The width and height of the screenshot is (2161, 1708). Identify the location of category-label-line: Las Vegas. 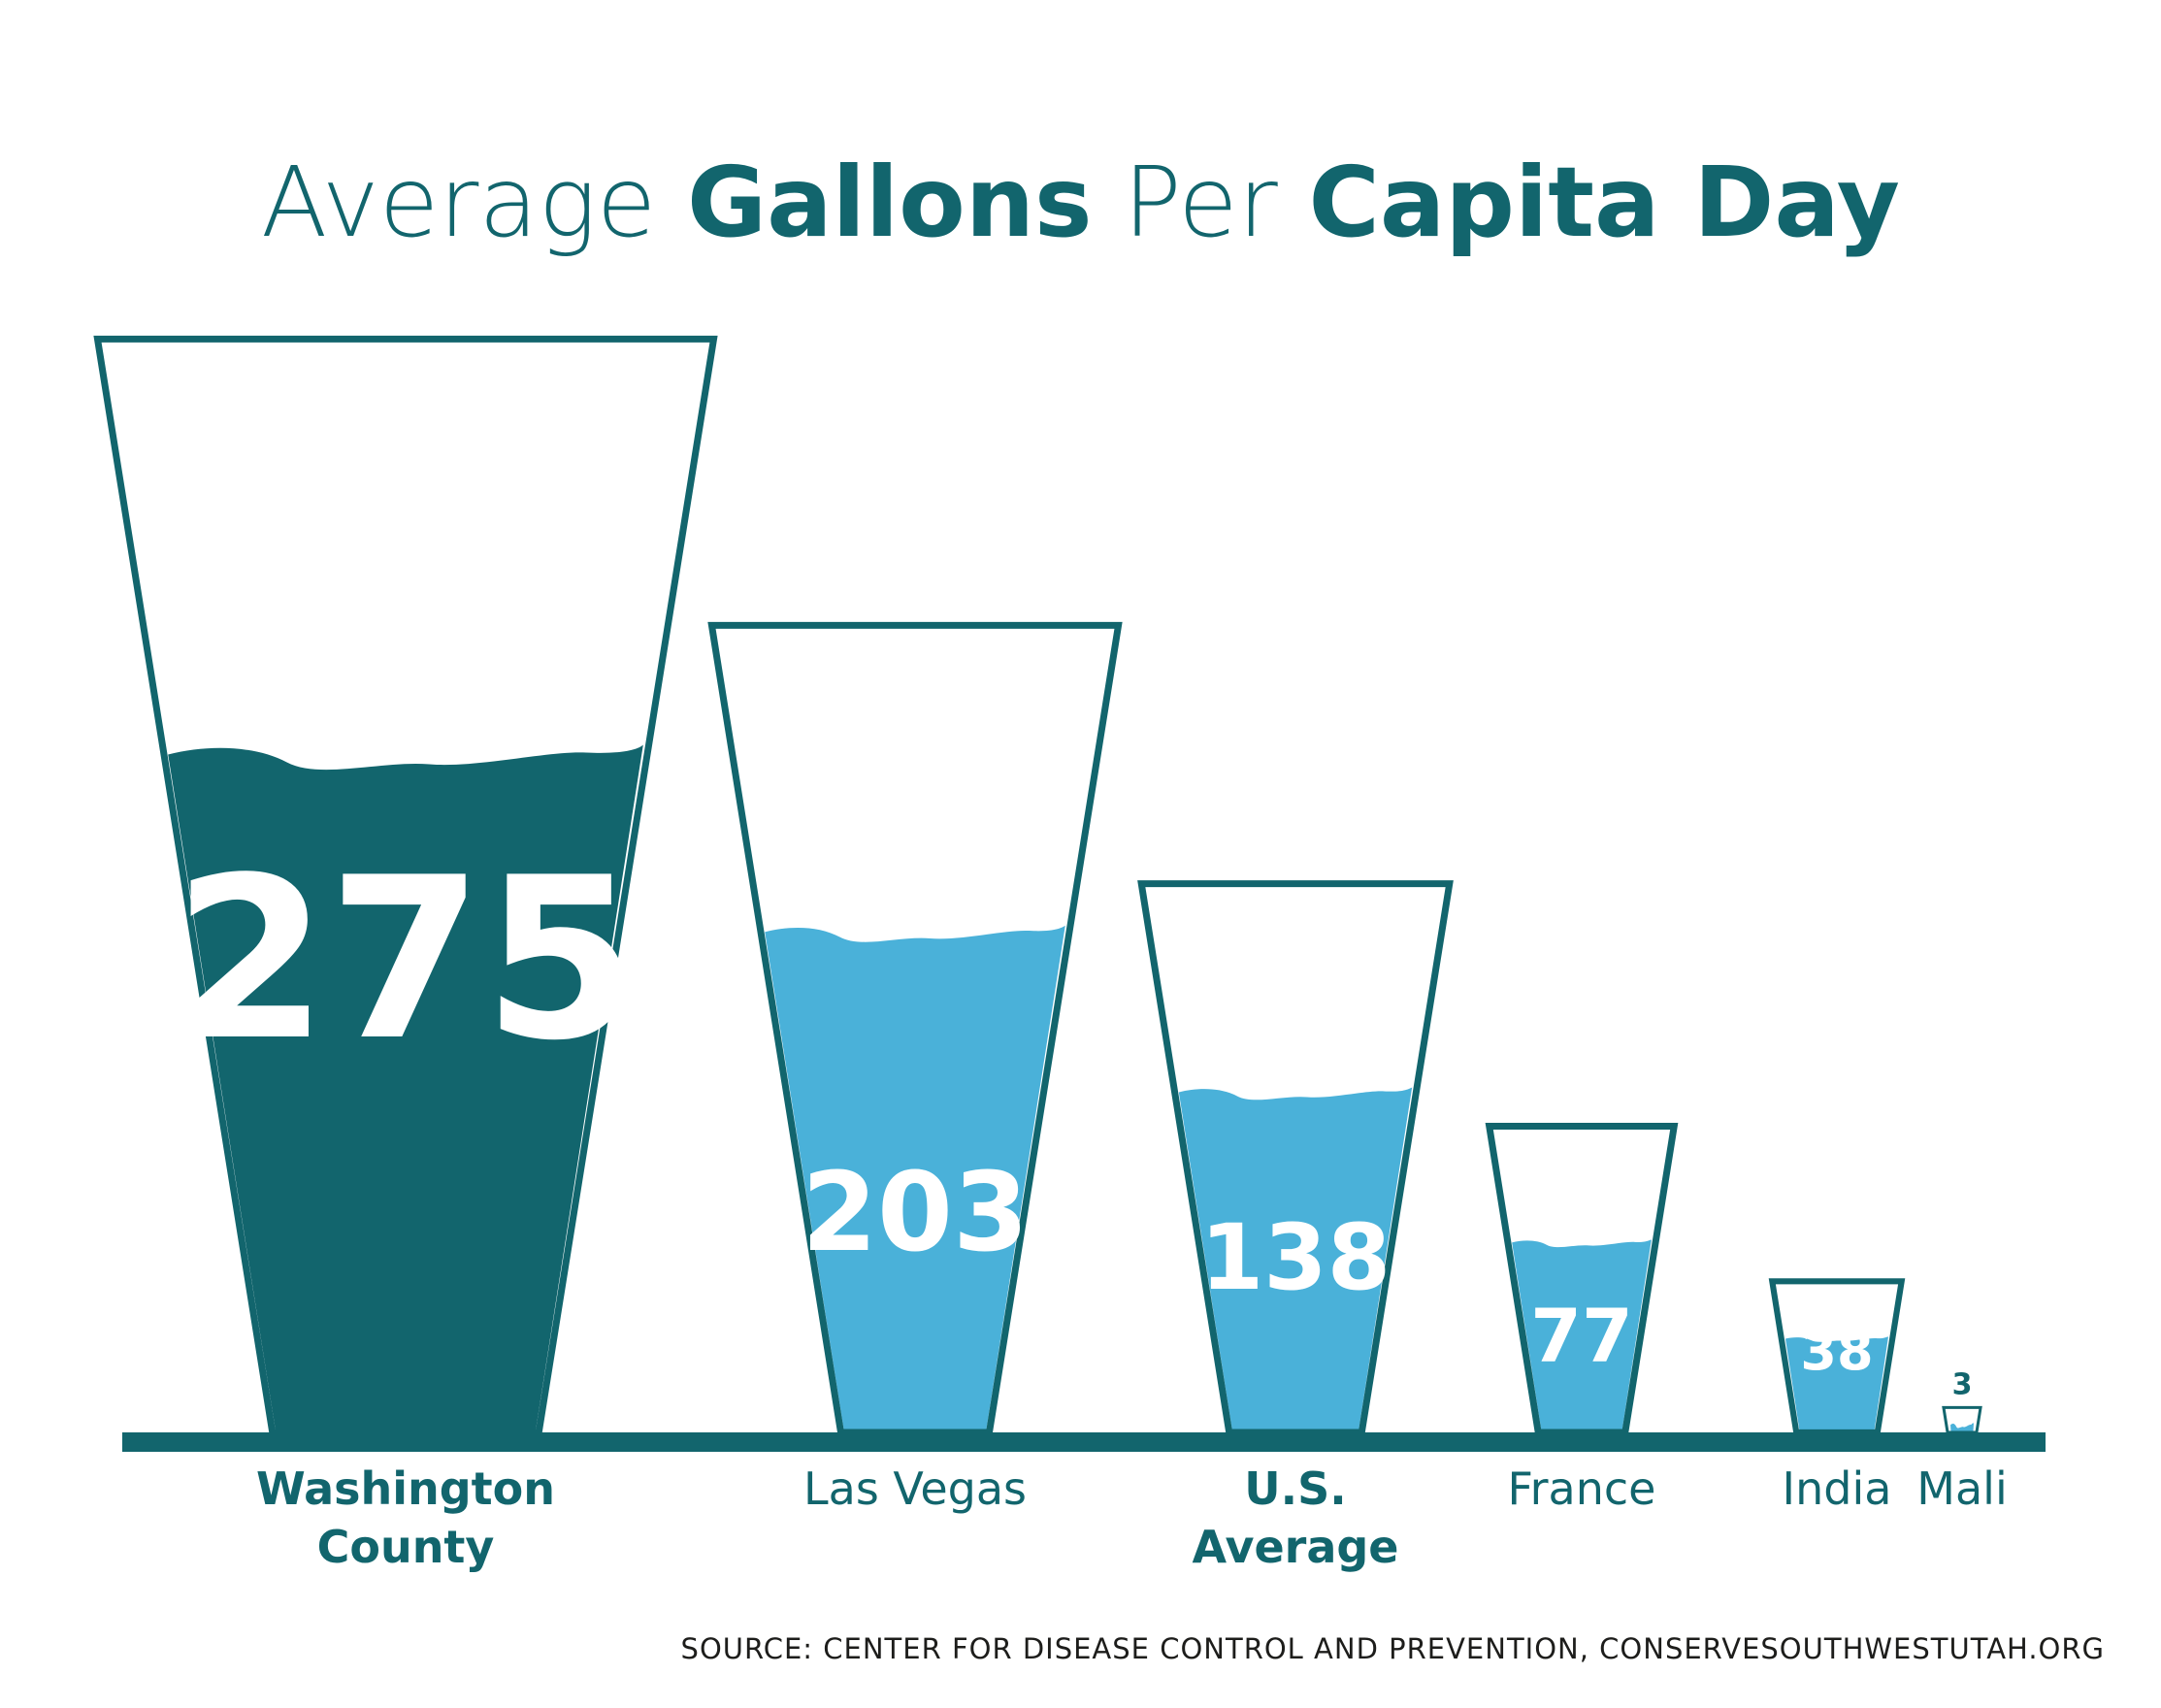
(915, 1489).